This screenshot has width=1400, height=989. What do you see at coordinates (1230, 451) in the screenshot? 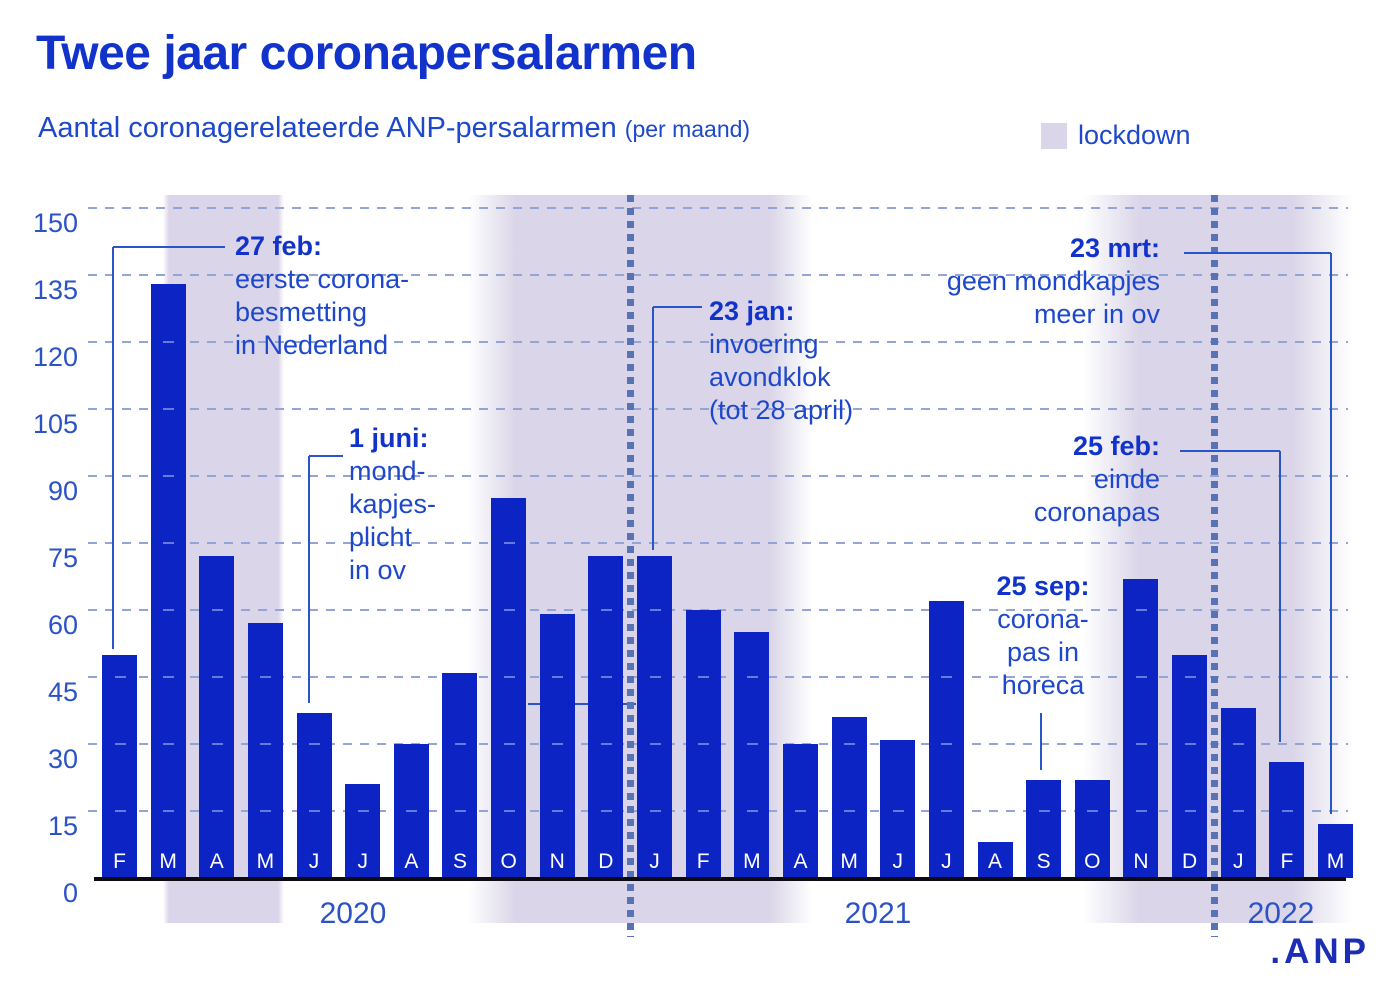
I see `leader-line-h-25-feb` at bounding box center [1230, 451].